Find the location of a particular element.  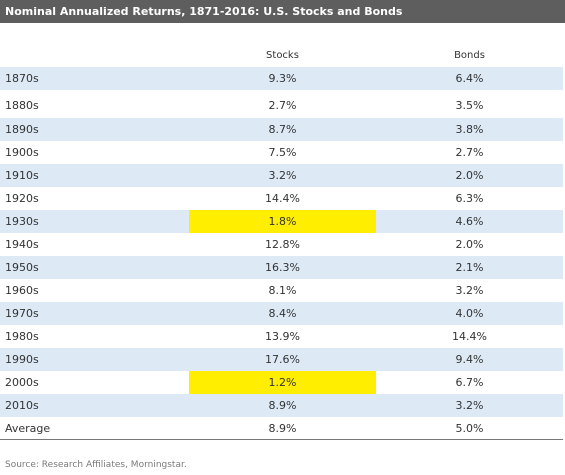

stocks-cell: 8.1% is located at coordinates (282, 290).